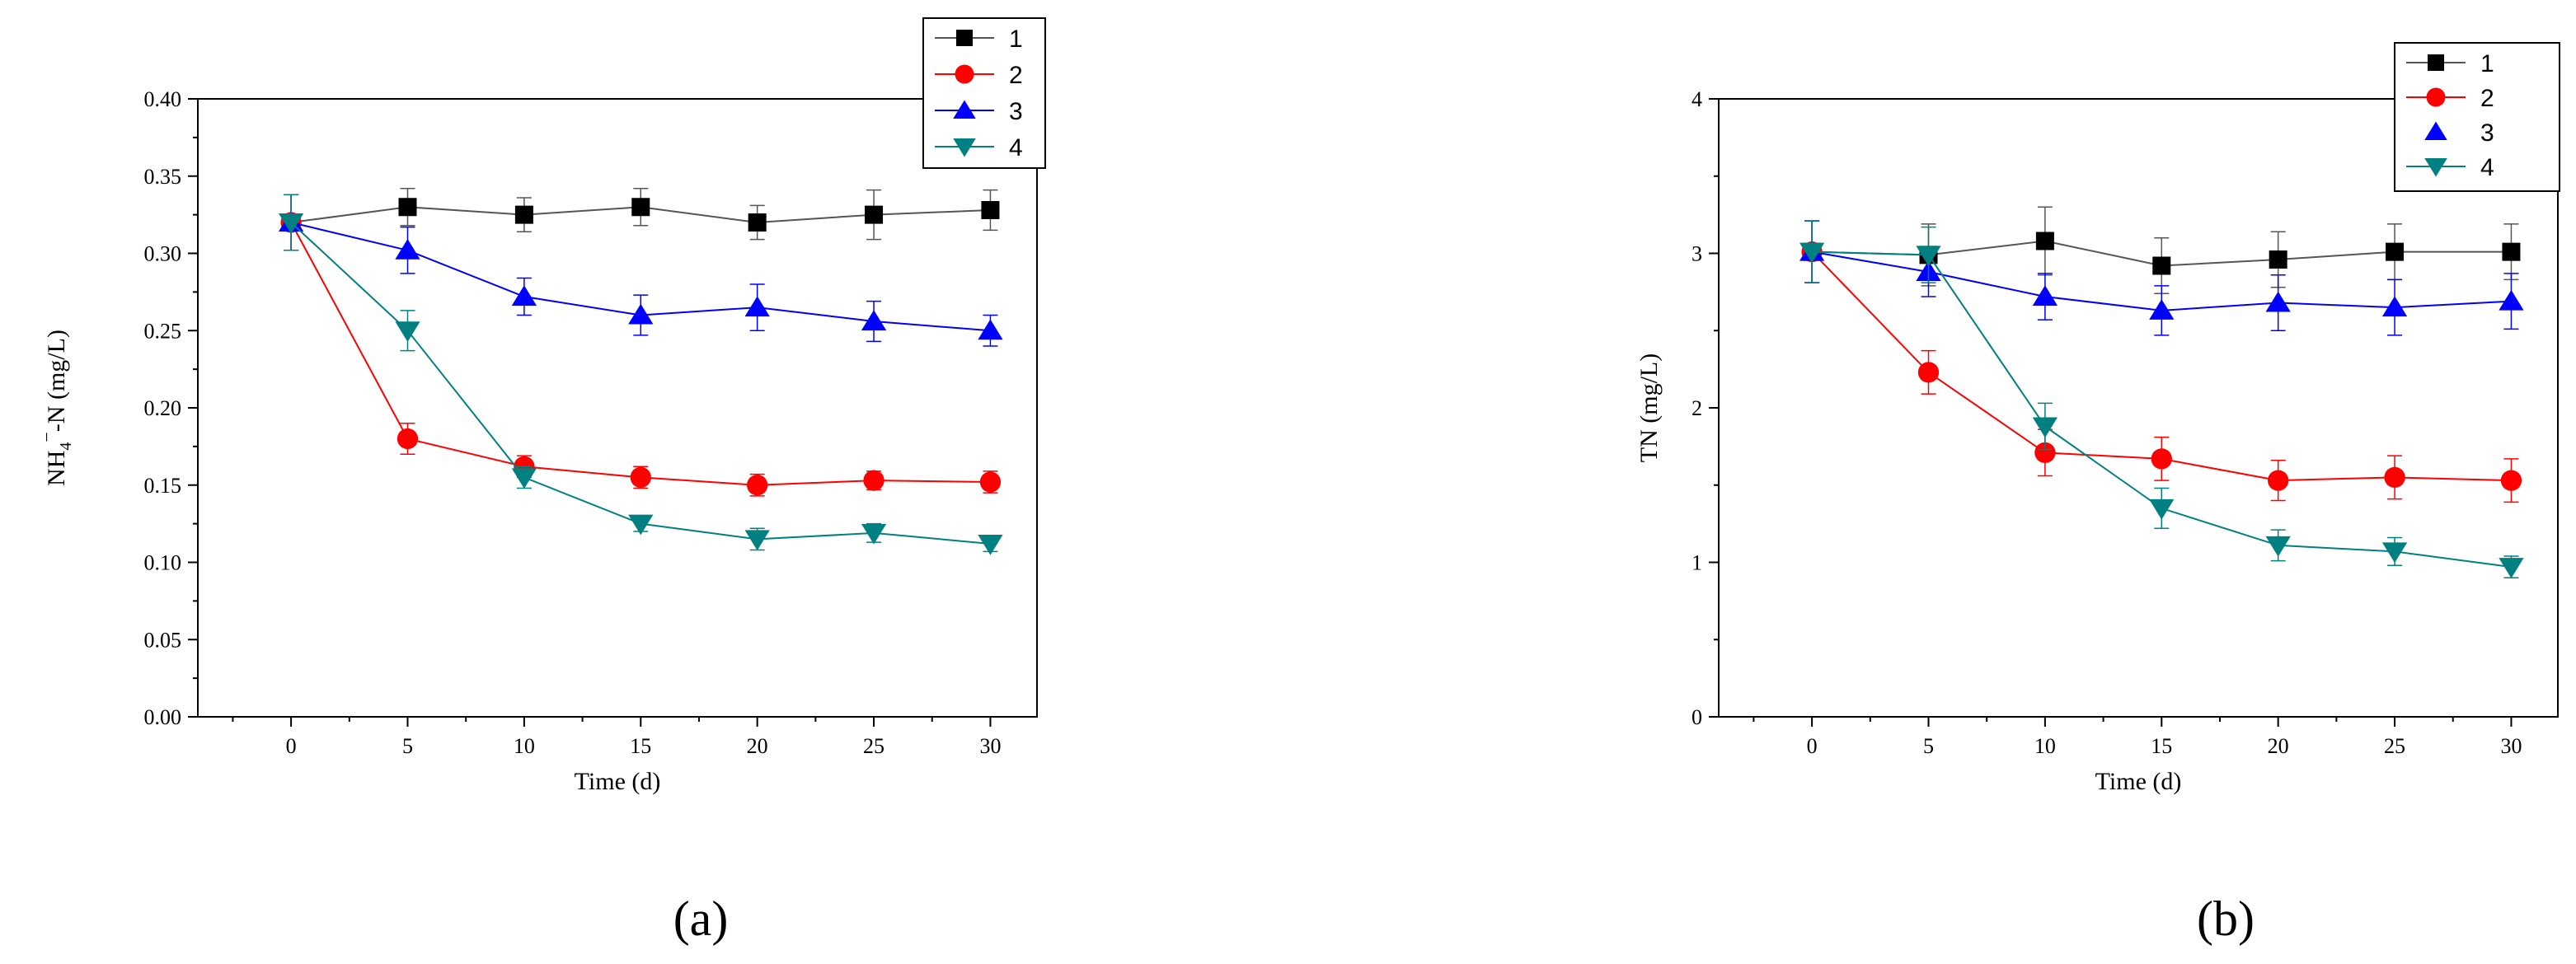 This screenshot has width=2576, height=964. What do you see at coordinates (57, 468) in the screenshot?
I see `y-axis-label-main: NH` at bounding box center [57, 468].